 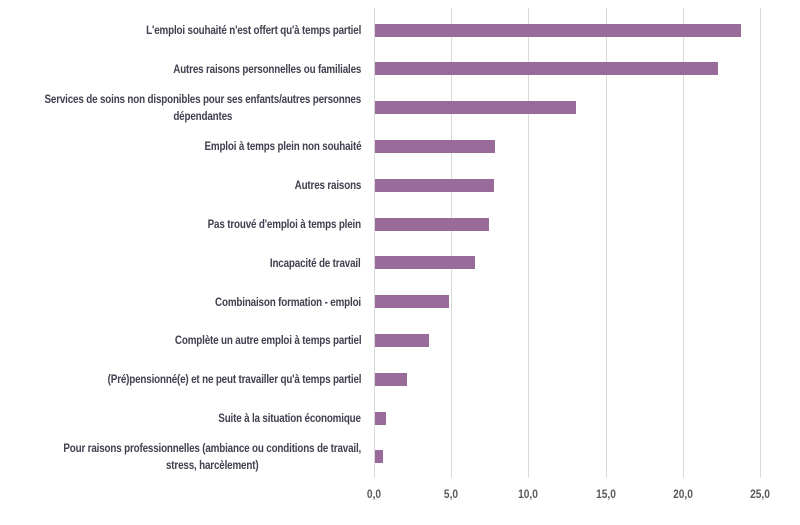 What do you see at coordinates (528, 494) in the screenshot?
I see `x-tick-label: 10,0` at bounding box center [528, 494].